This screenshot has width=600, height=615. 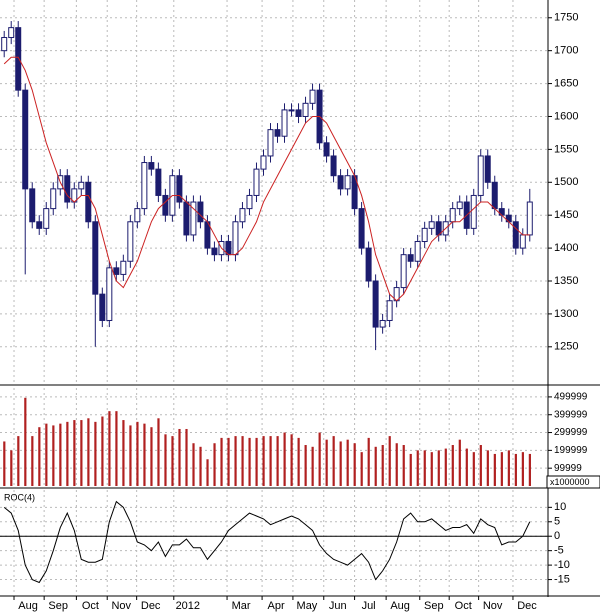 I want to click on x-tick-label: Nov, so click(x=121, y=606).